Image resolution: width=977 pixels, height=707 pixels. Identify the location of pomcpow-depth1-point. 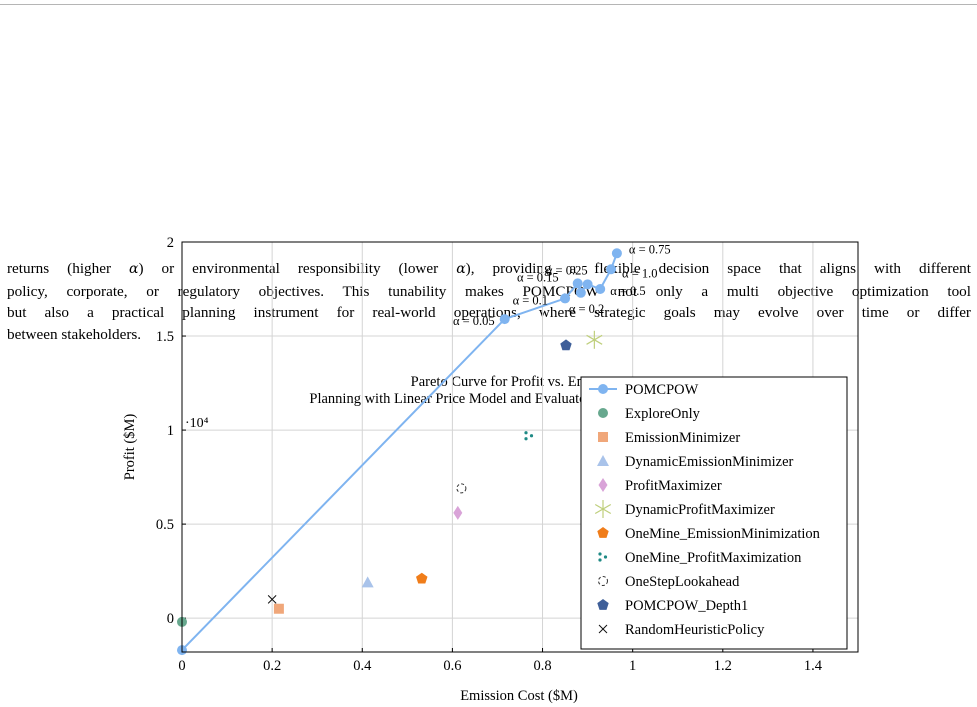
(566, 345).